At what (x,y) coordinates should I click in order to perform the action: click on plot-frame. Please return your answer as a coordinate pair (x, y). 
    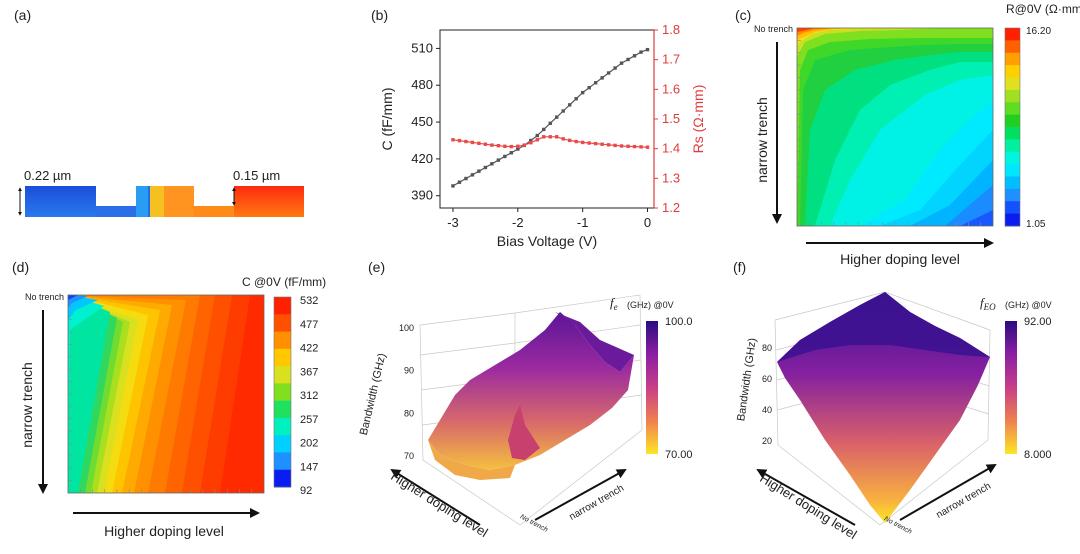
    Looking at the image, I should click on (547, 119).